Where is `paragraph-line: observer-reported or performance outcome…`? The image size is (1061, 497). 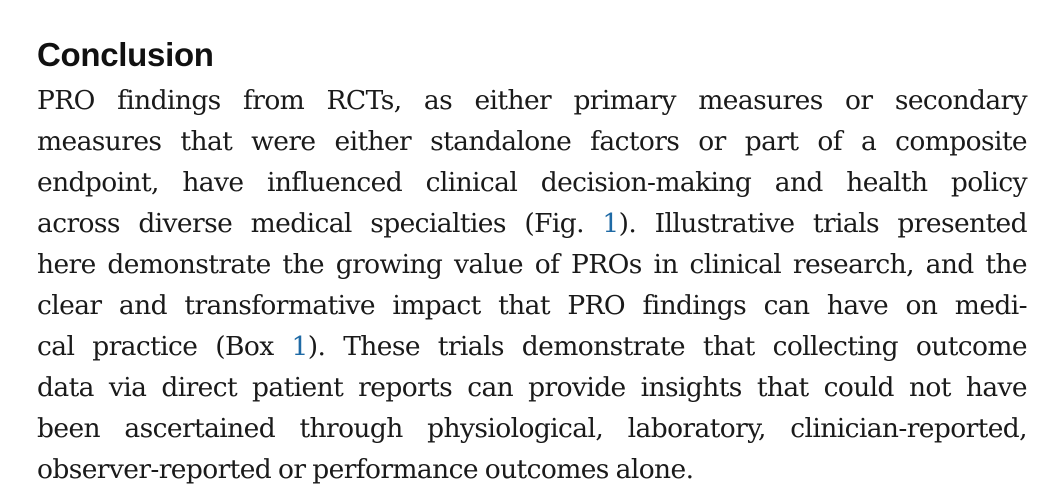 paragraph-line: observer-reported or performance outcome… is located at coordinates (365, 469).